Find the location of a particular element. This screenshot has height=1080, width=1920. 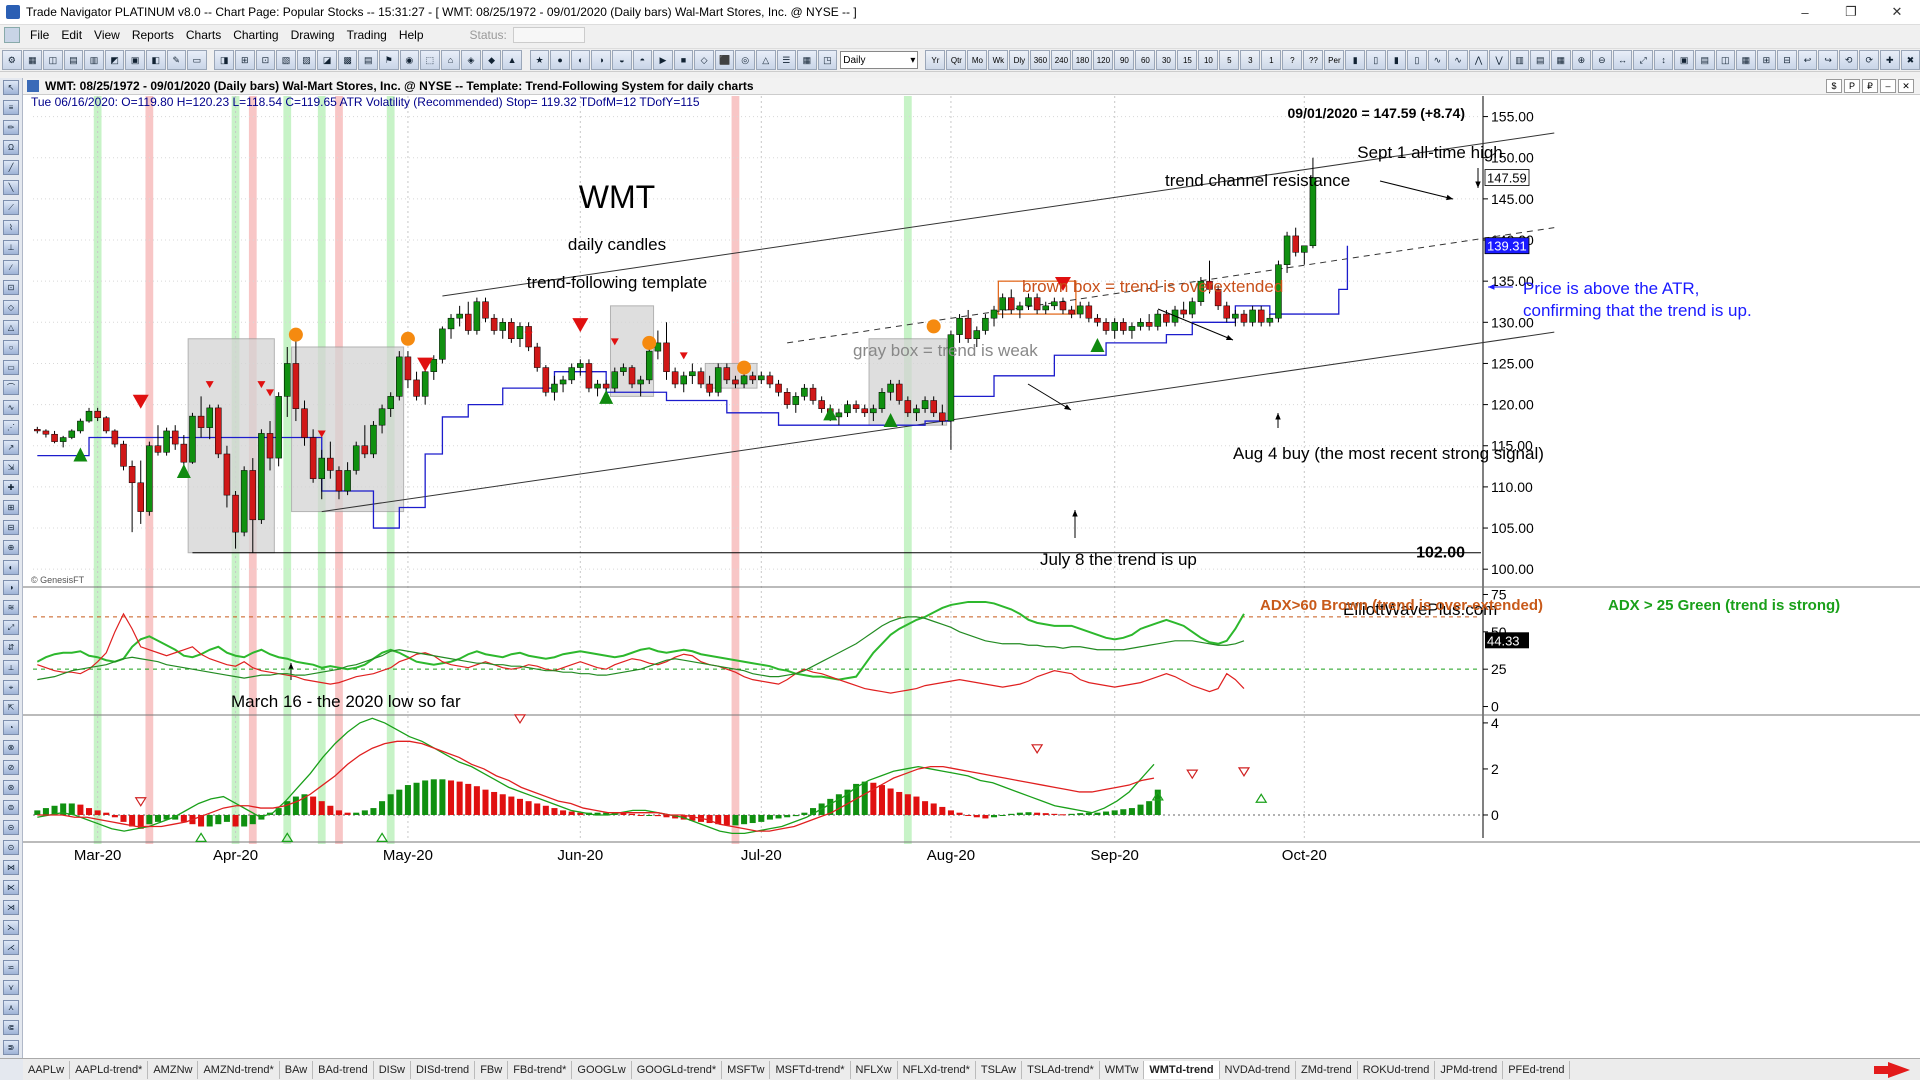

hatch-tool-icon: ▧ is located at coordinates (286, 60).